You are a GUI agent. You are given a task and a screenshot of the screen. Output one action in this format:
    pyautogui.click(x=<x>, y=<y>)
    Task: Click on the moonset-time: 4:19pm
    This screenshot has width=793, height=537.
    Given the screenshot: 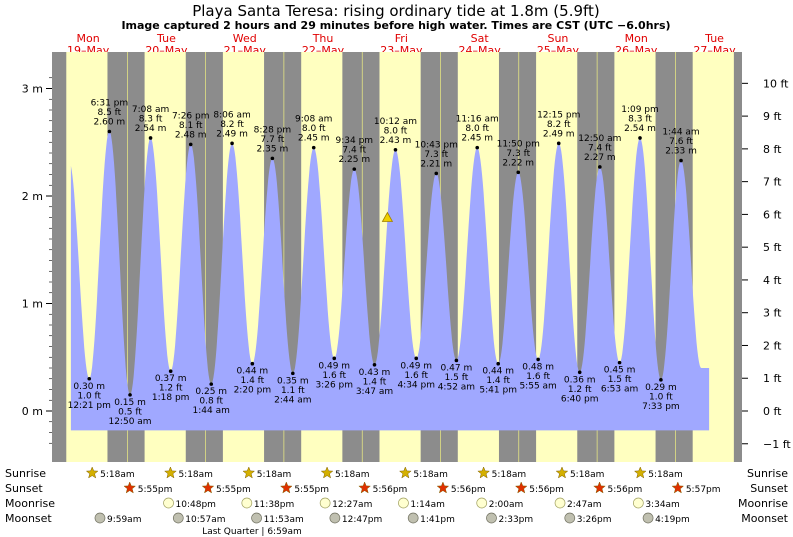 What is the action you would take?
    pyautogui.click(x=672, y=520)
    